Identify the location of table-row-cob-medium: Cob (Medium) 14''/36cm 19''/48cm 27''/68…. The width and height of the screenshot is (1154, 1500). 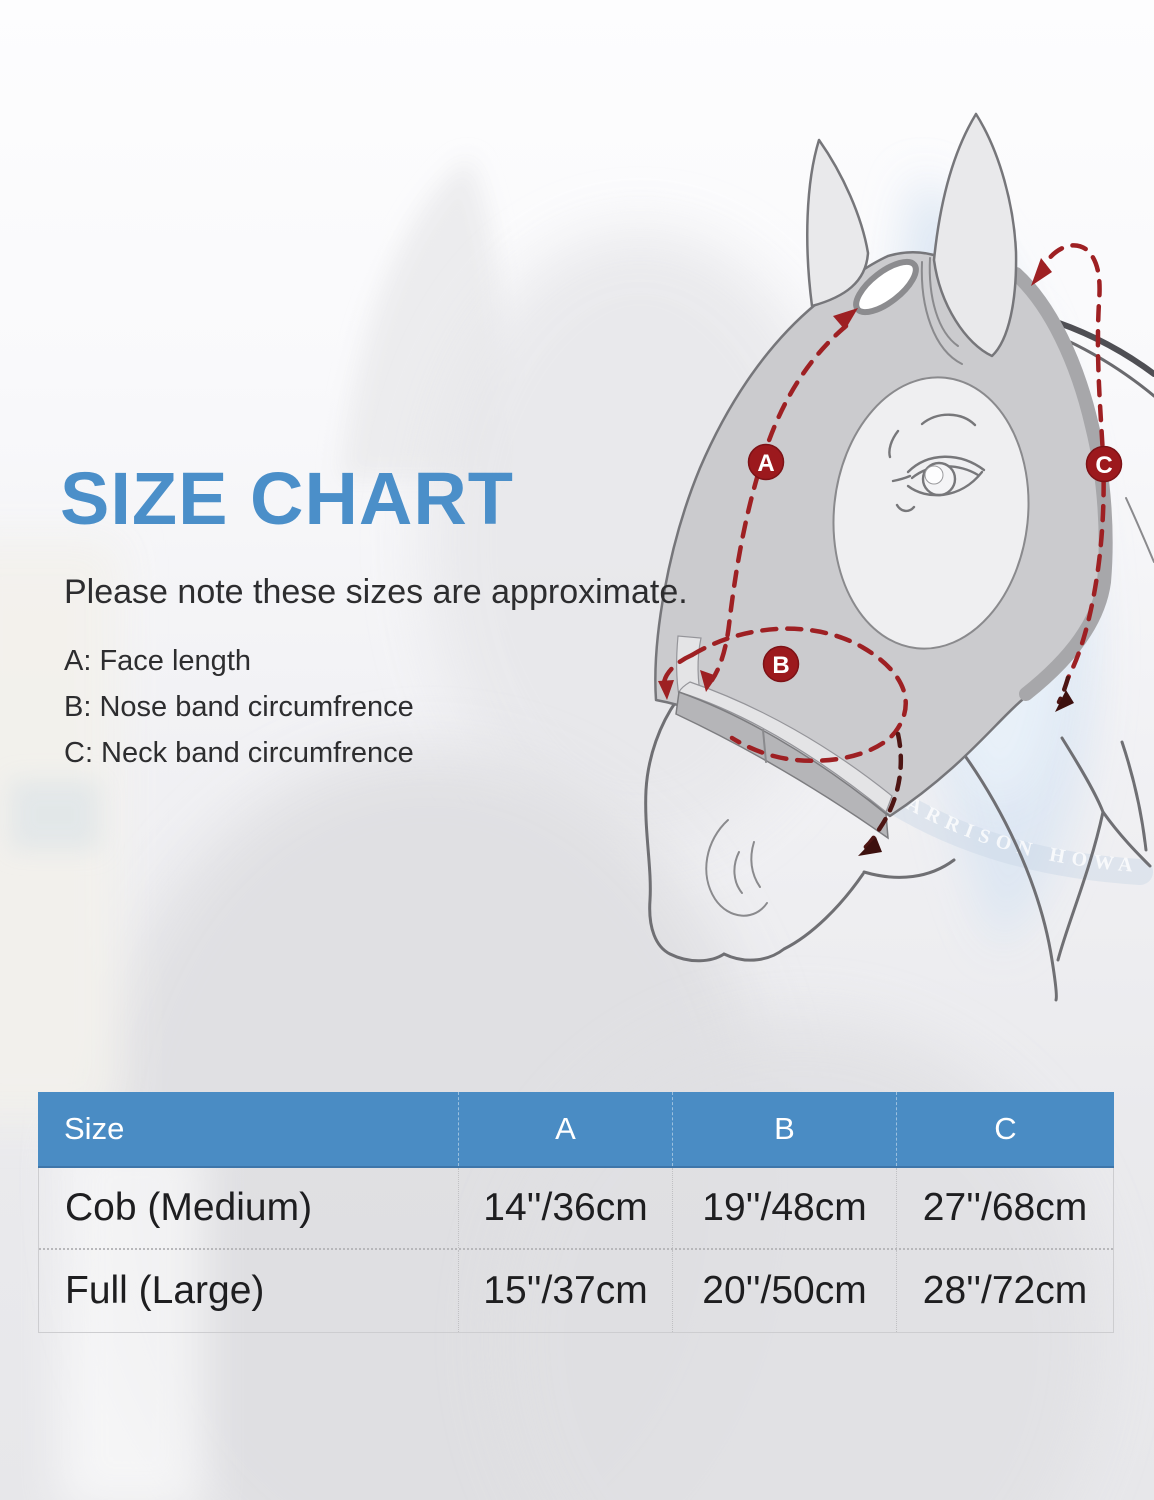
(576, 1209).